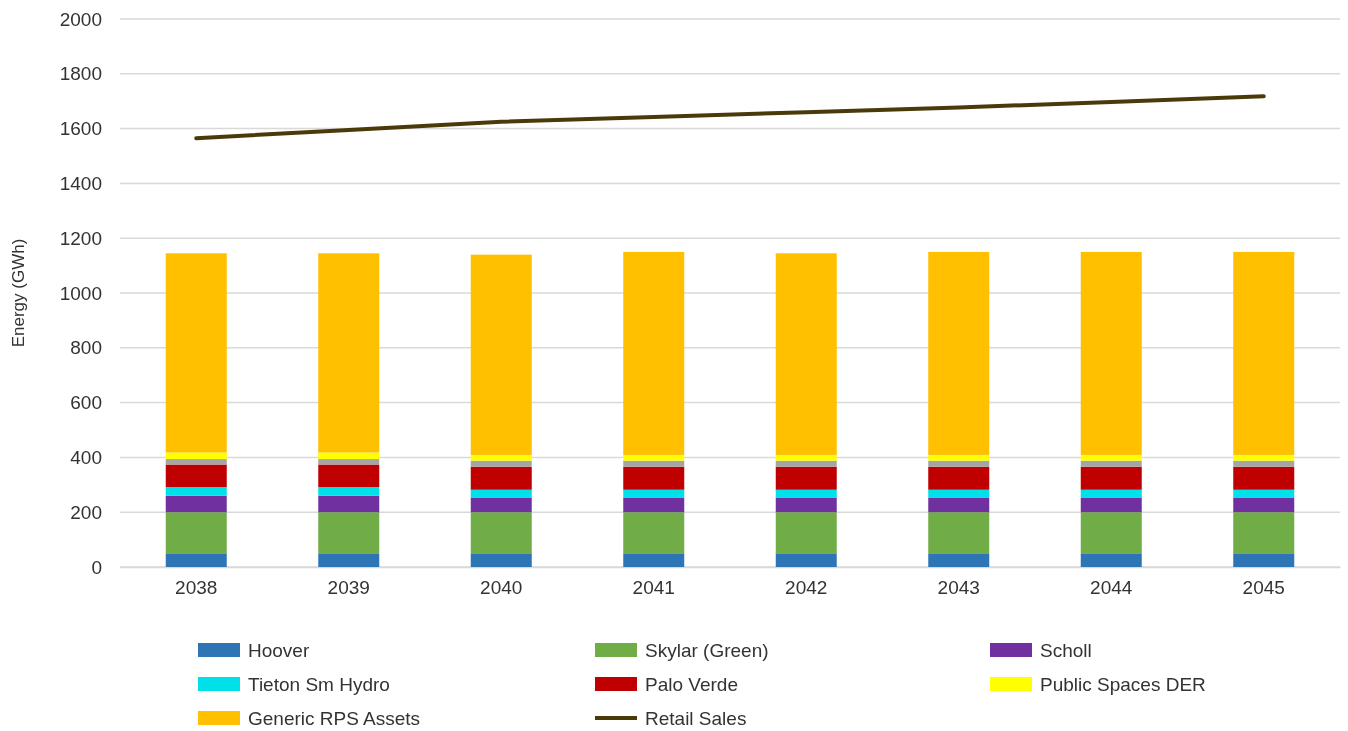  Describe the element at coordinates (691, 684) in the screenshot. I see `legend-label: Palo Verde` at that location.